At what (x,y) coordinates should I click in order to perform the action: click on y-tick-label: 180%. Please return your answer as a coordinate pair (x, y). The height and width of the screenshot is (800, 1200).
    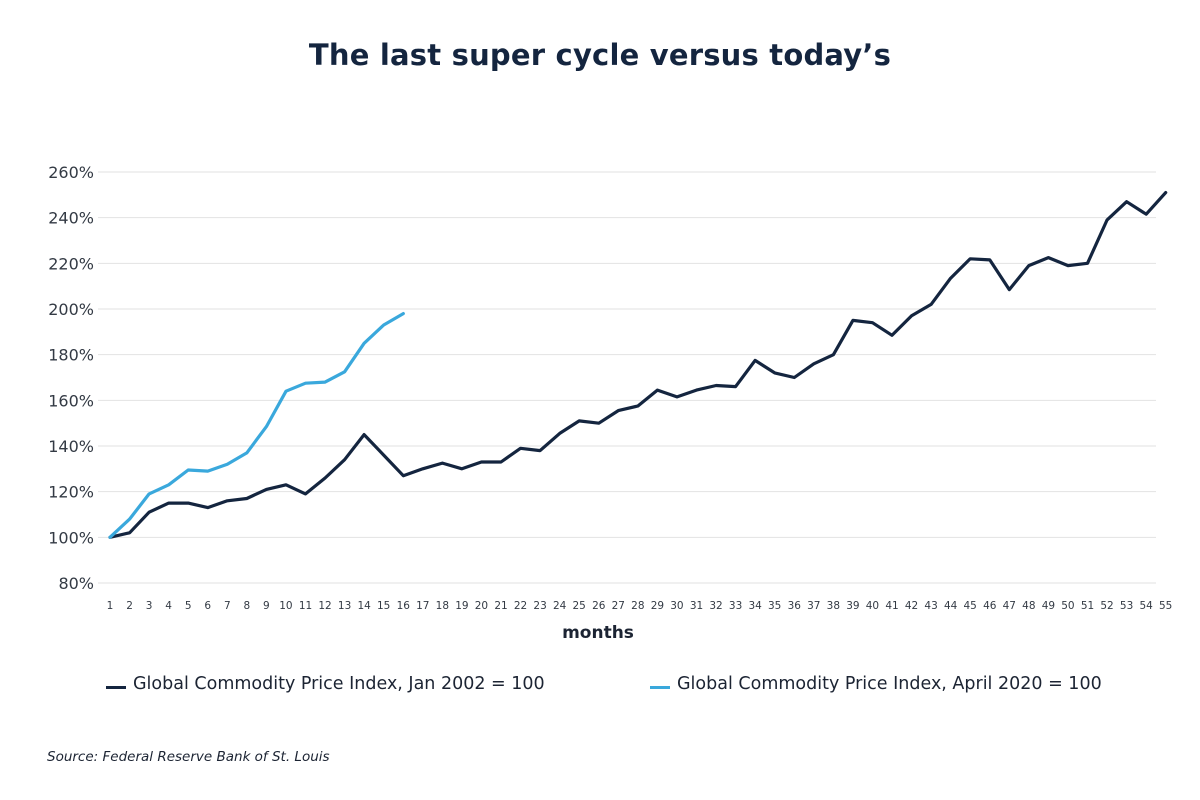
    Looking at the image, I should click on (71, 355).